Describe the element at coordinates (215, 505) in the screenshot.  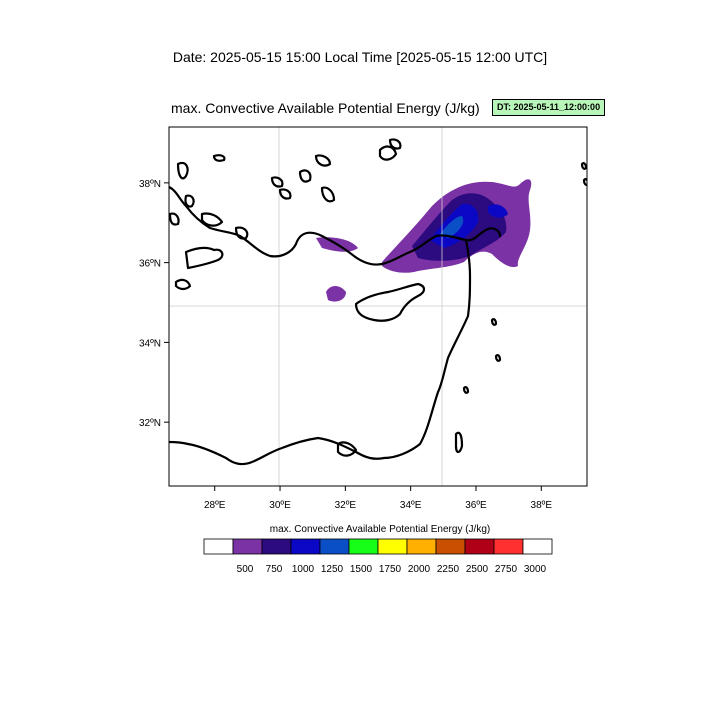
I see `lon-tick-label: 28ºE` at that location.